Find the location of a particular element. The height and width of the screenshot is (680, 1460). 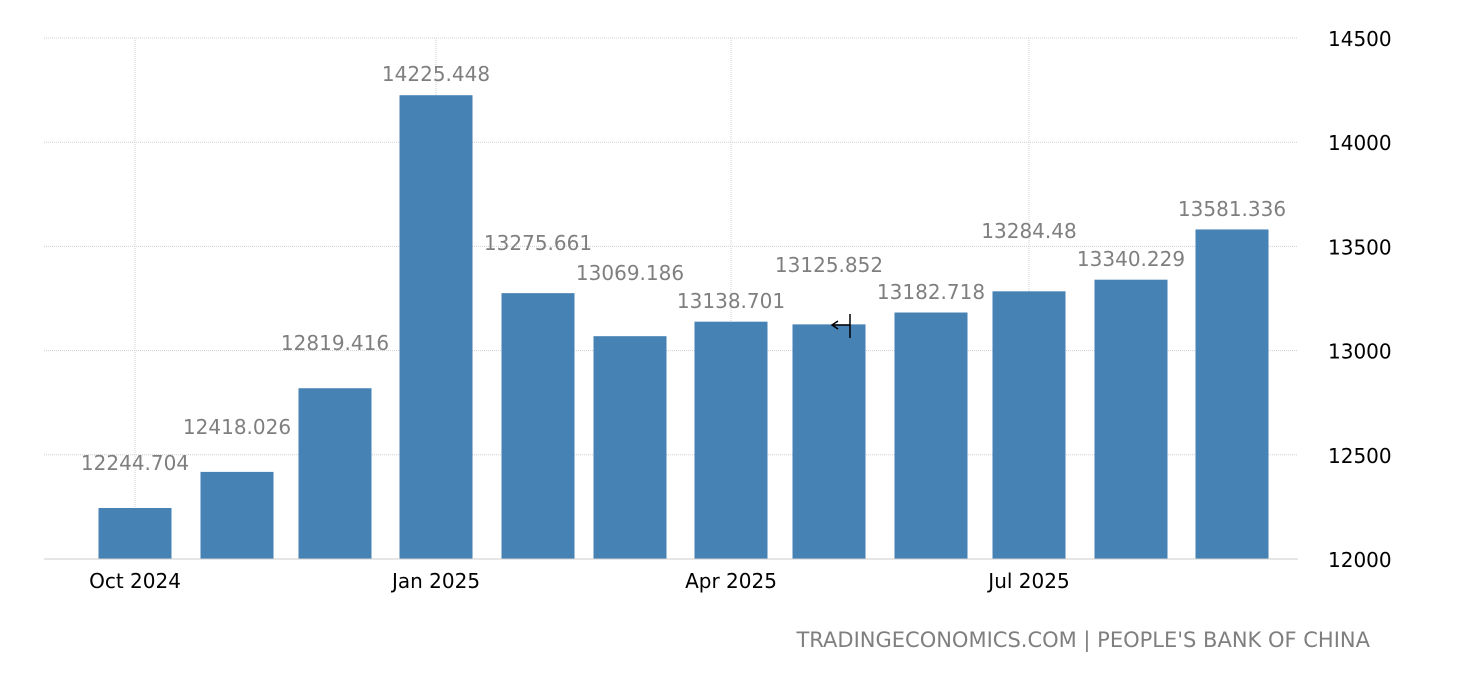

data-label: 12819.416 is located at coordinates (335, 343).